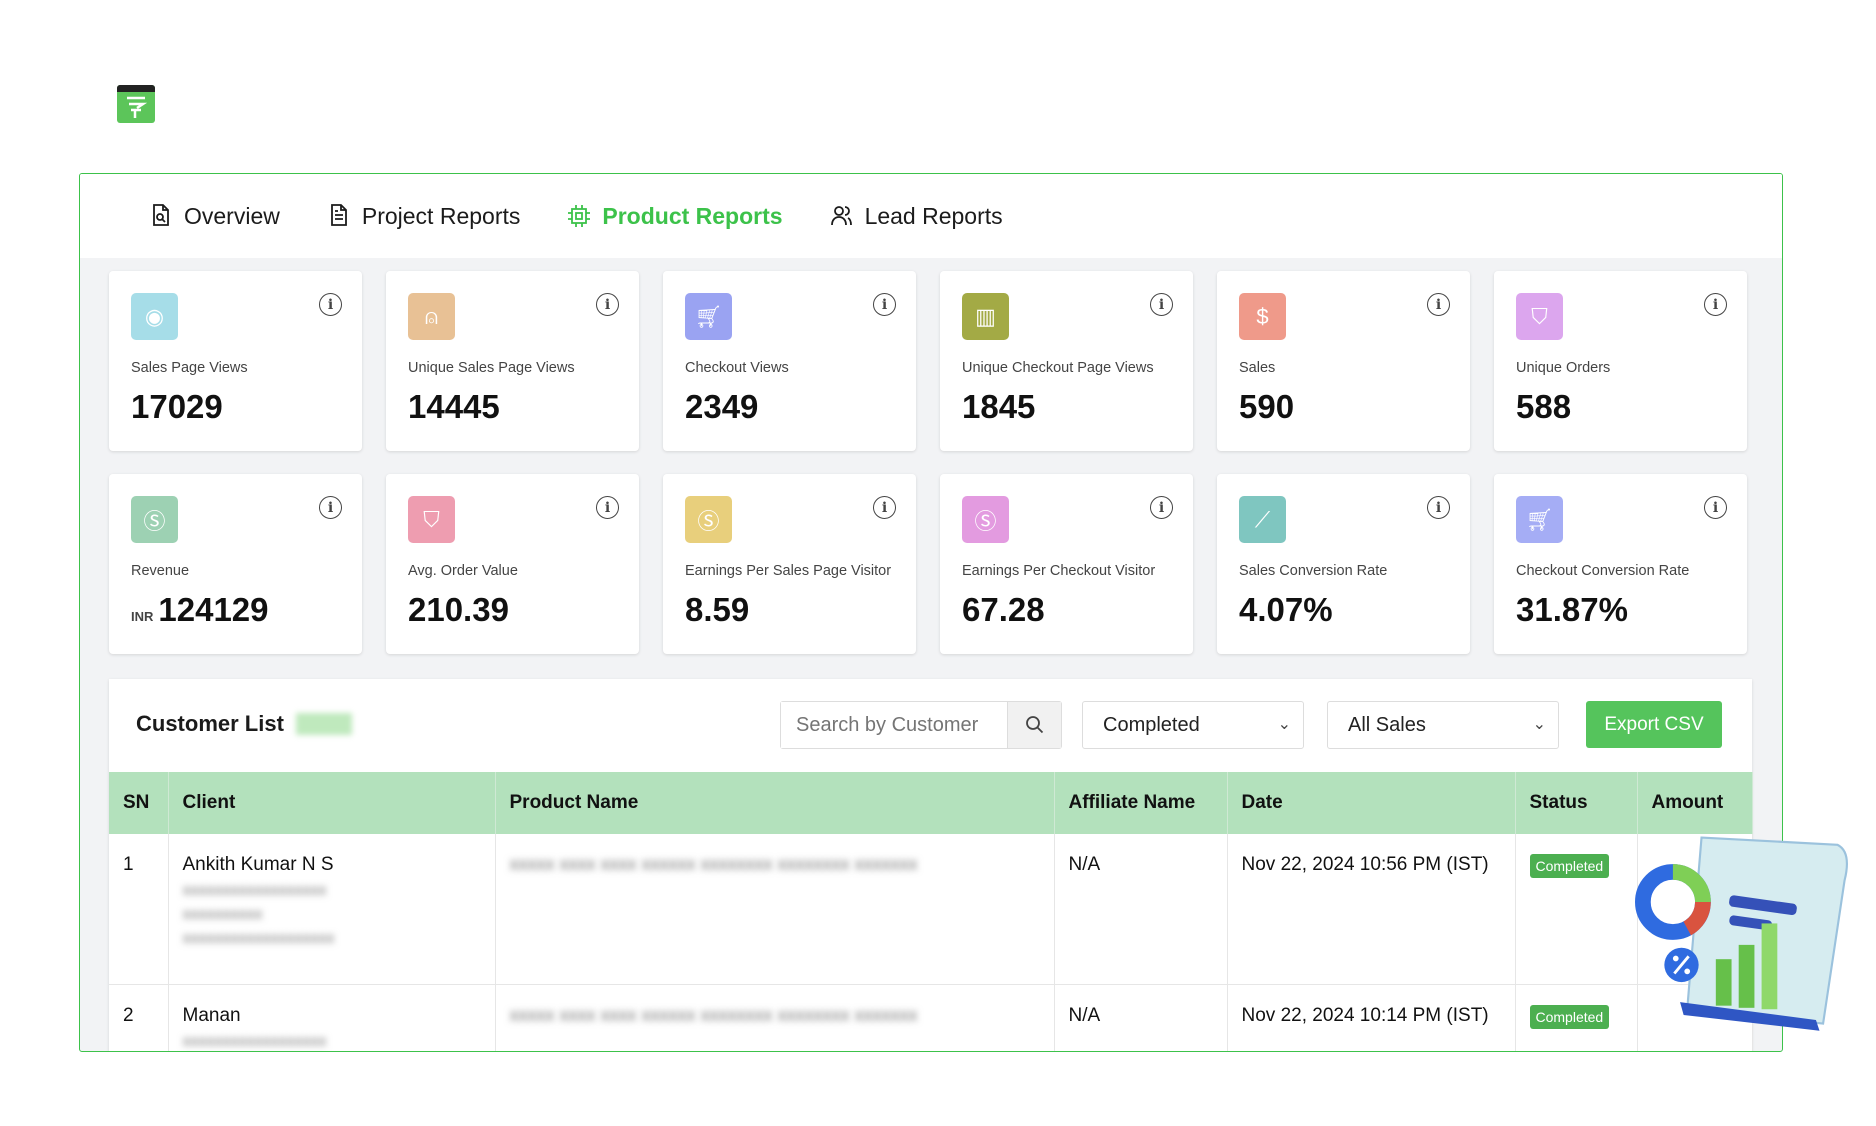  What do you see at coordinates (154, 316) in the screenshot?
I see `eye-icon: ◉` at bounding box center [154, 316].